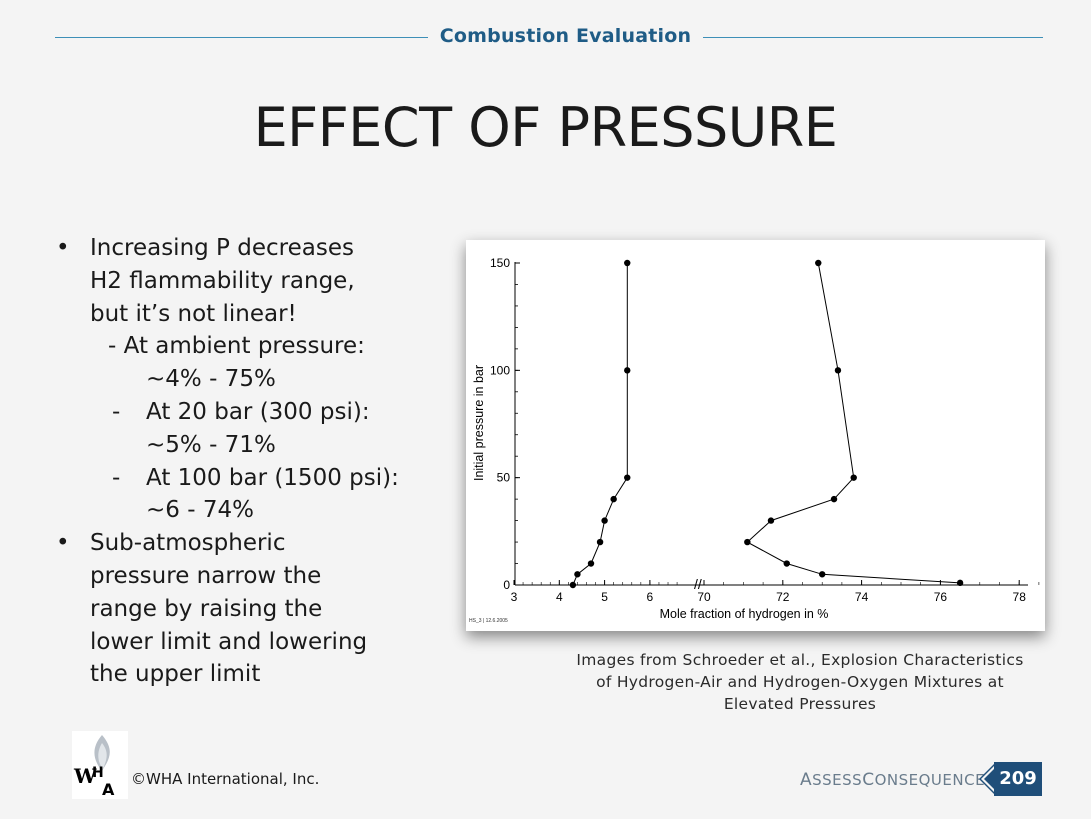 The width and height of the screenshot is (1091, 819). What do you see at coordinates (744, 614) in the screenshot?
I see `x-axis-label: Mole fraction of hydrogen in %` at bounding box center [744, 614].